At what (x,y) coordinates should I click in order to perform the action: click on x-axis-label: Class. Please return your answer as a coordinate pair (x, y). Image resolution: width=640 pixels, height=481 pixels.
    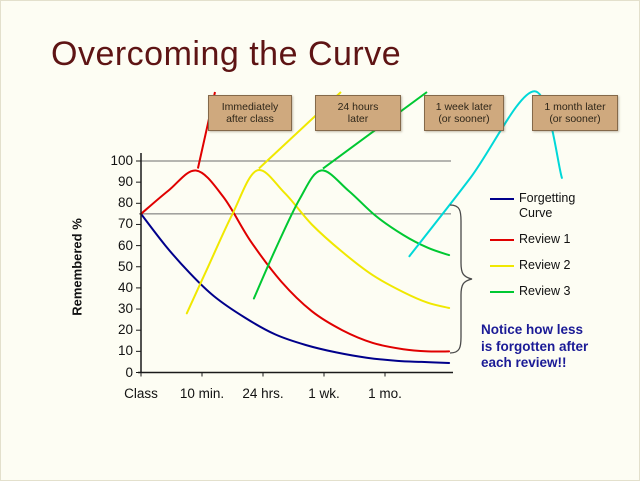
    Looking at the image, I should click on (141, 393).